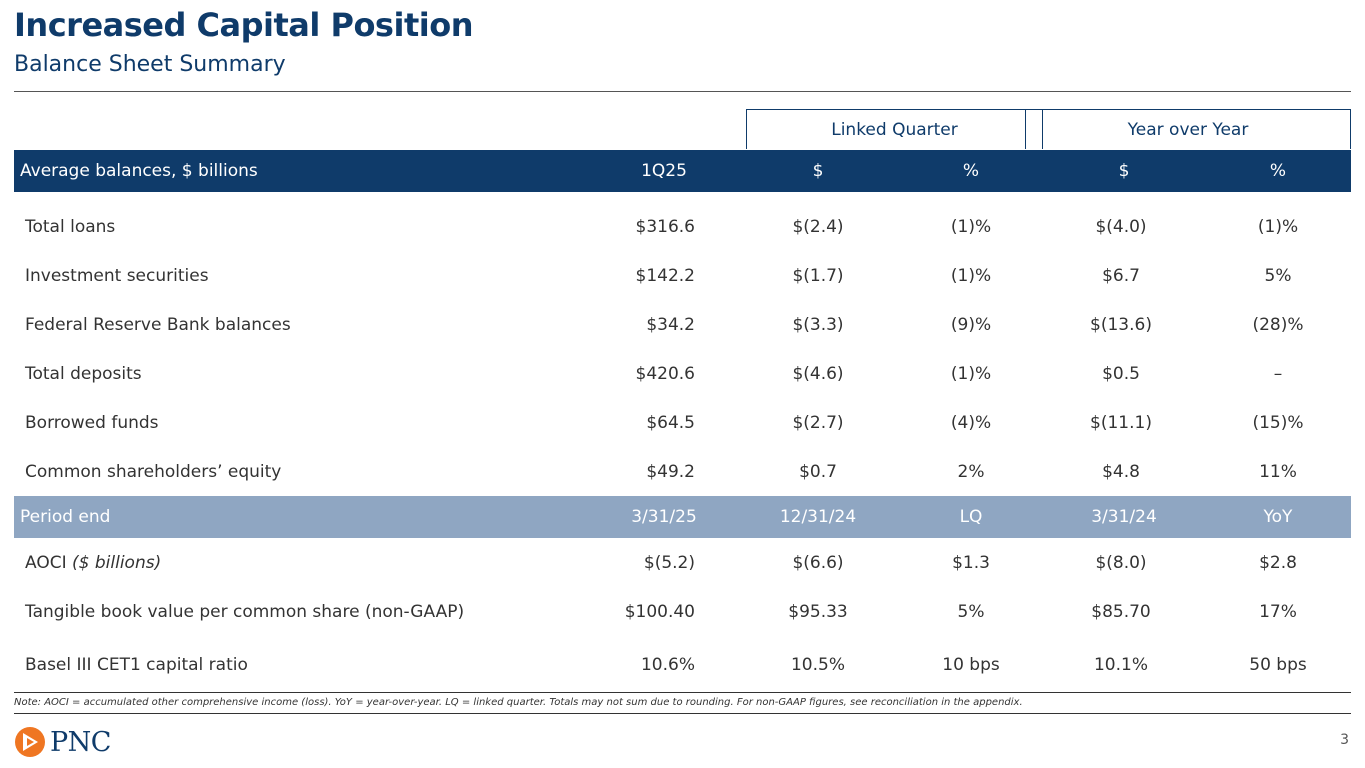  Describe the element at coordinates (1124, 171) in the screenshot. I see `average-balances-header-col-4: $` at that location.